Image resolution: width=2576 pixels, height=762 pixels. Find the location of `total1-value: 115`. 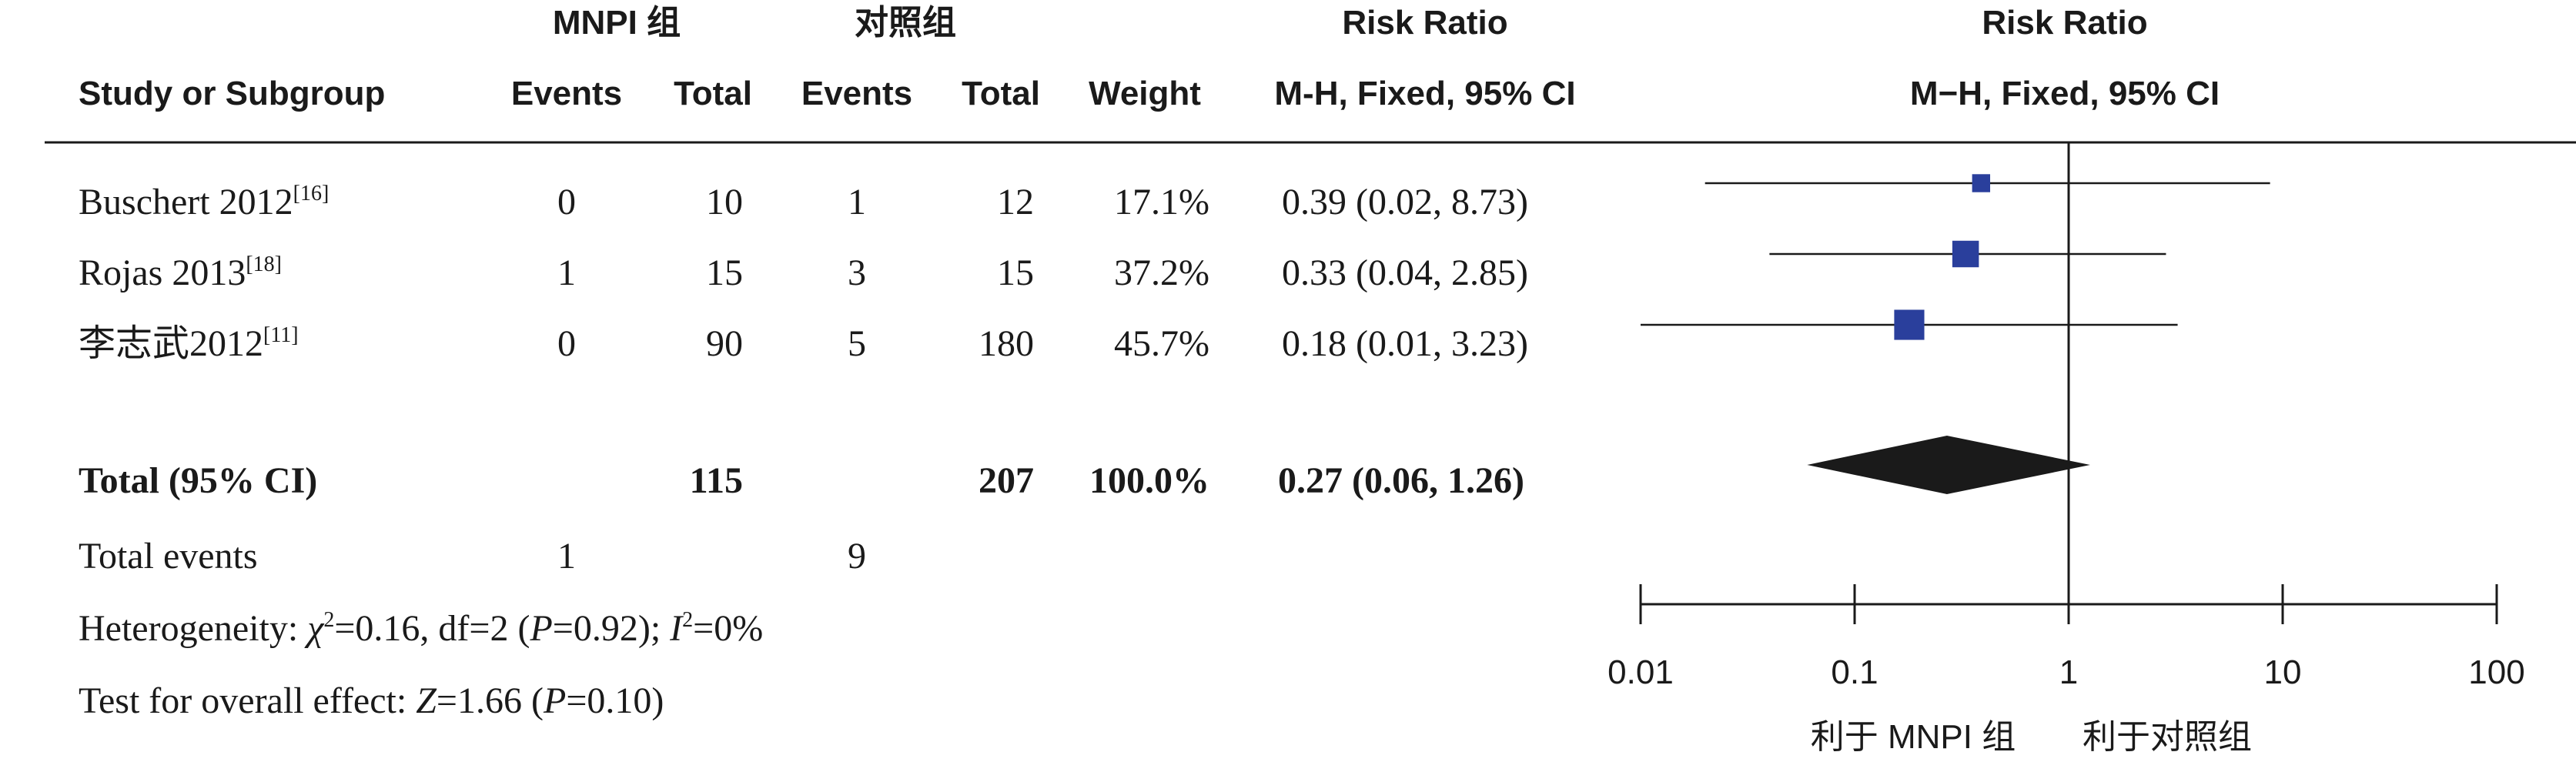

total1-value: 115 is located at coordinates (717, 480).